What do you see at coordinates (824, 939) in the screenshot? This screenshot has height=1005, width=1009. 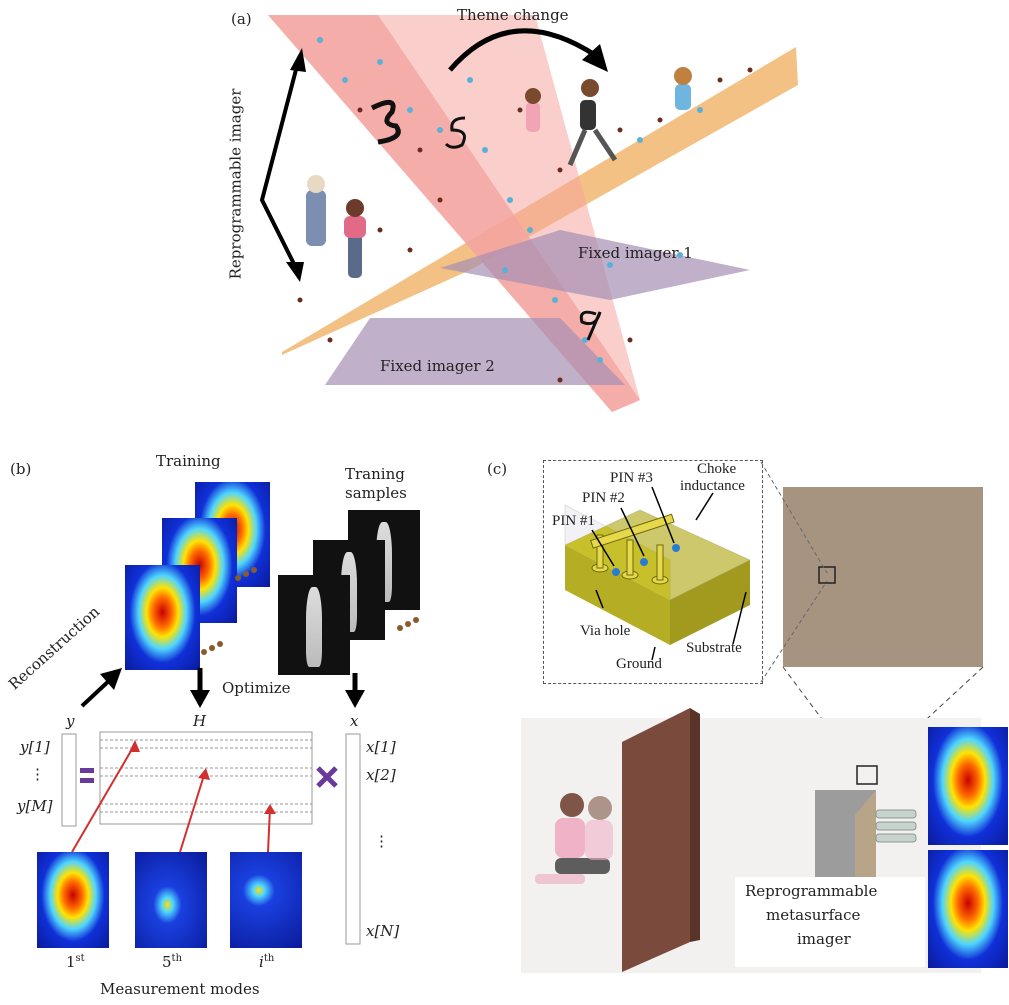 I see `reprog-caption-3: imager` at bounding box center [824, 939].